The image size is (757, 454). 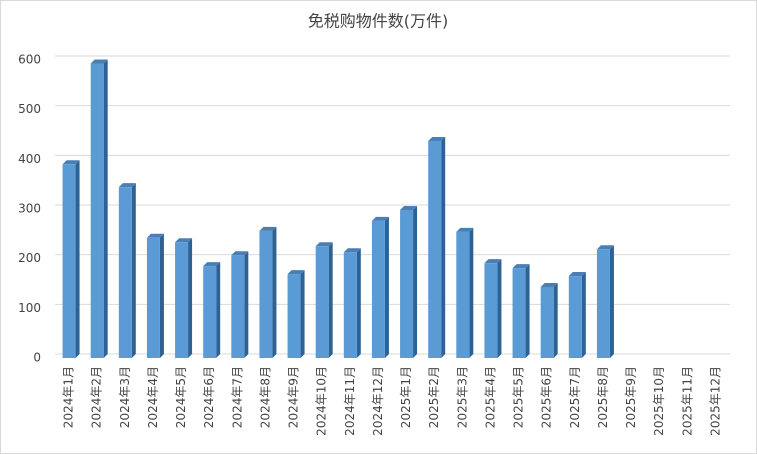 What do you see at coordinates (29, 209) in the screenshot?
I see `y-tick-label: 300` at bounding box center [29, 209].